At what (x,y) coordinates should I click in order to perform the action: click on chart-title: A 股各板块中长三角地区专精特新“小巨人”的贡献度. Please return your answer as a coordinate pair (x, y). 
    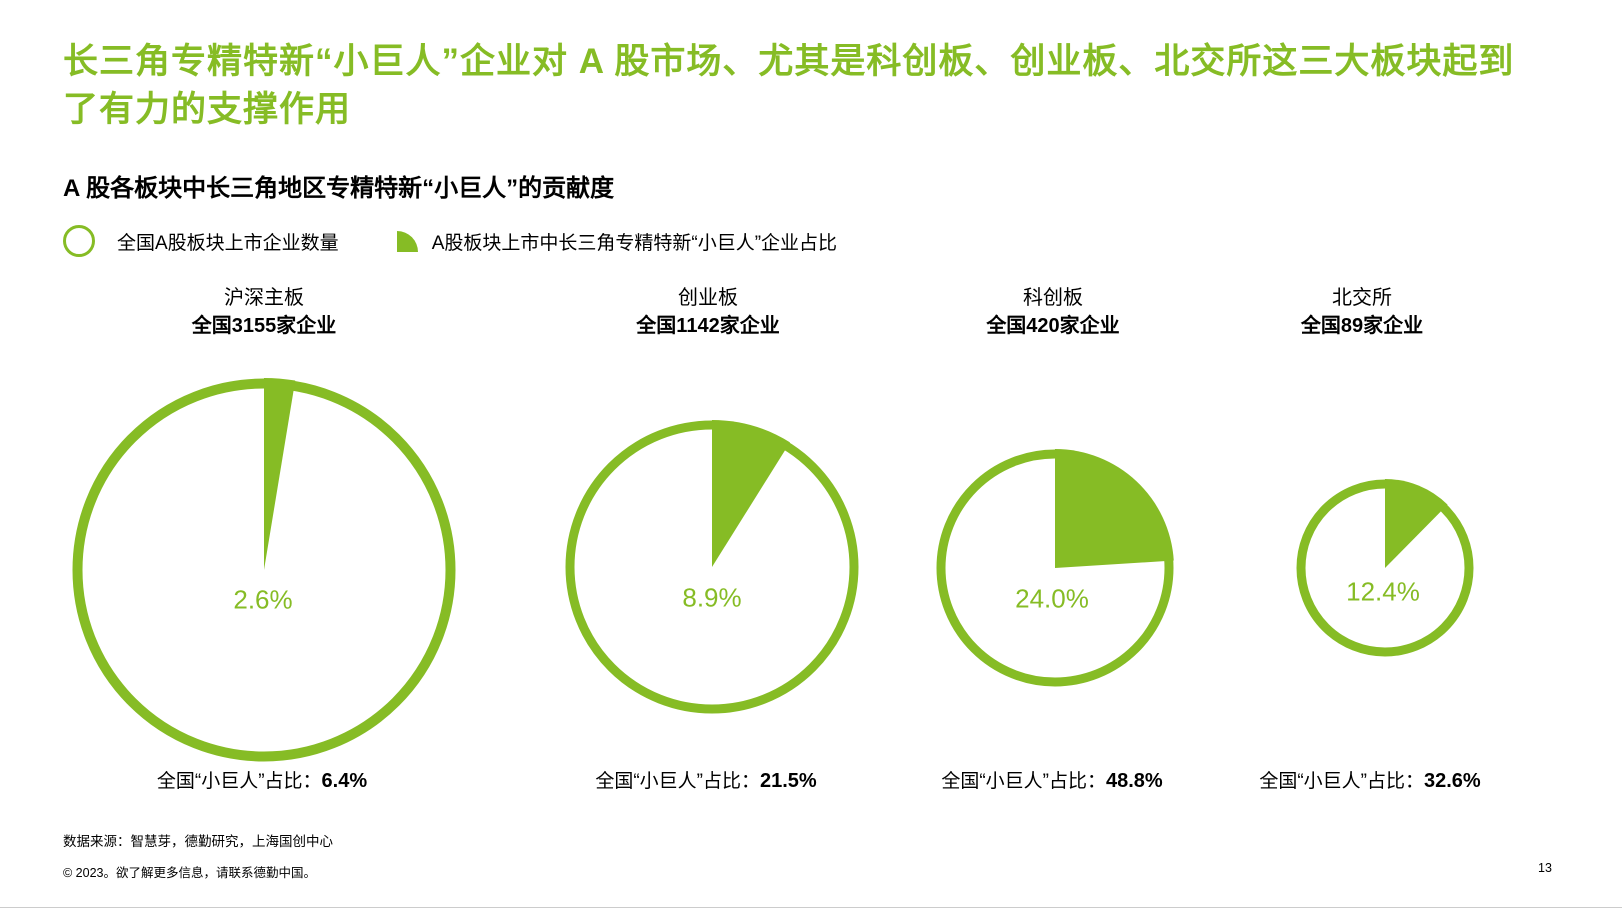
    Looking at the image, I should click on (339, 188).